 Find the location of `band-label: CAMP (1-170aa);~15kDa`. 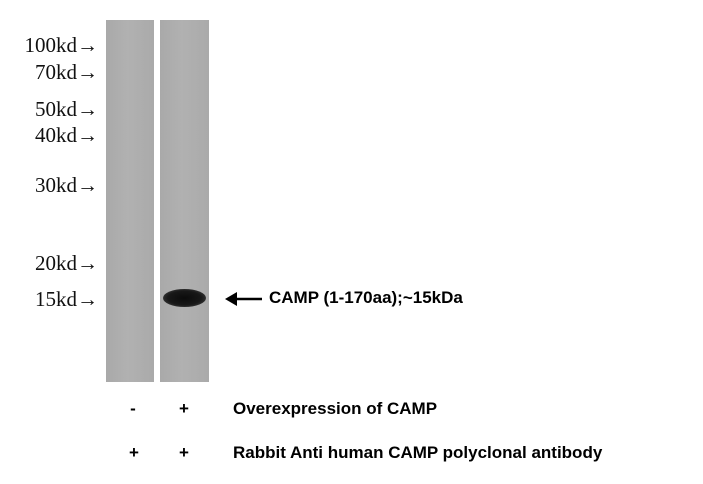

band-label: CAMP (1-170aa);~15kDa is located at coordinates (366, 297).